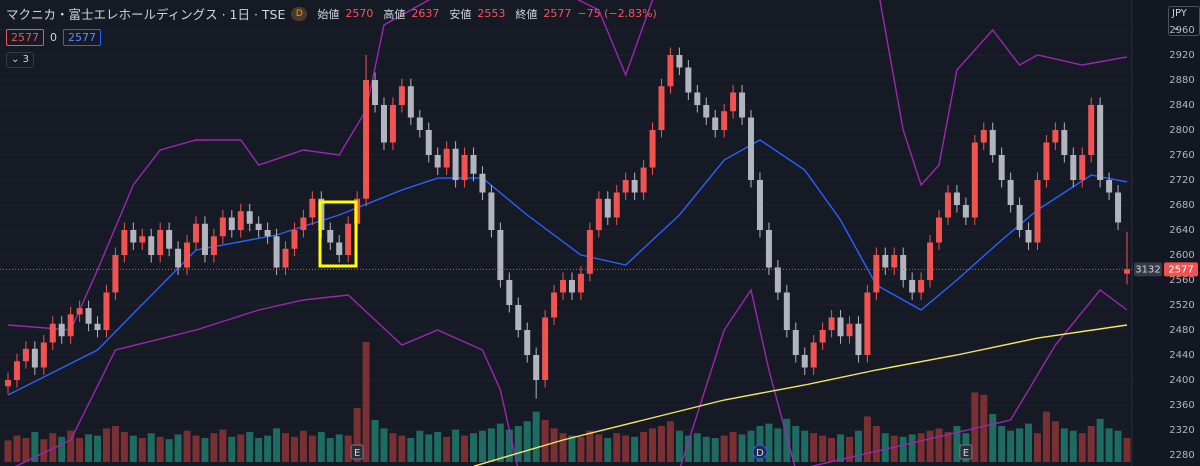 The image size is (1200, 466). What do you see at coordinates (53, 37) in the screenshot?
I see `indicator-value: 0` at bounding box center [53, 37].